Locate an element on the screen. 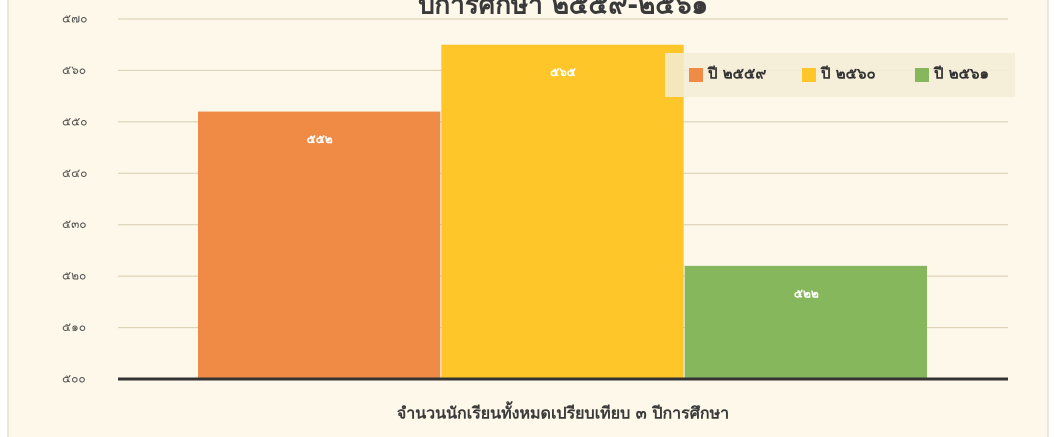 Image resolution: width=1054 pixels, height=437 pixels. y-tick-label: ๕๑๐ is located at coordinates (74, 327).